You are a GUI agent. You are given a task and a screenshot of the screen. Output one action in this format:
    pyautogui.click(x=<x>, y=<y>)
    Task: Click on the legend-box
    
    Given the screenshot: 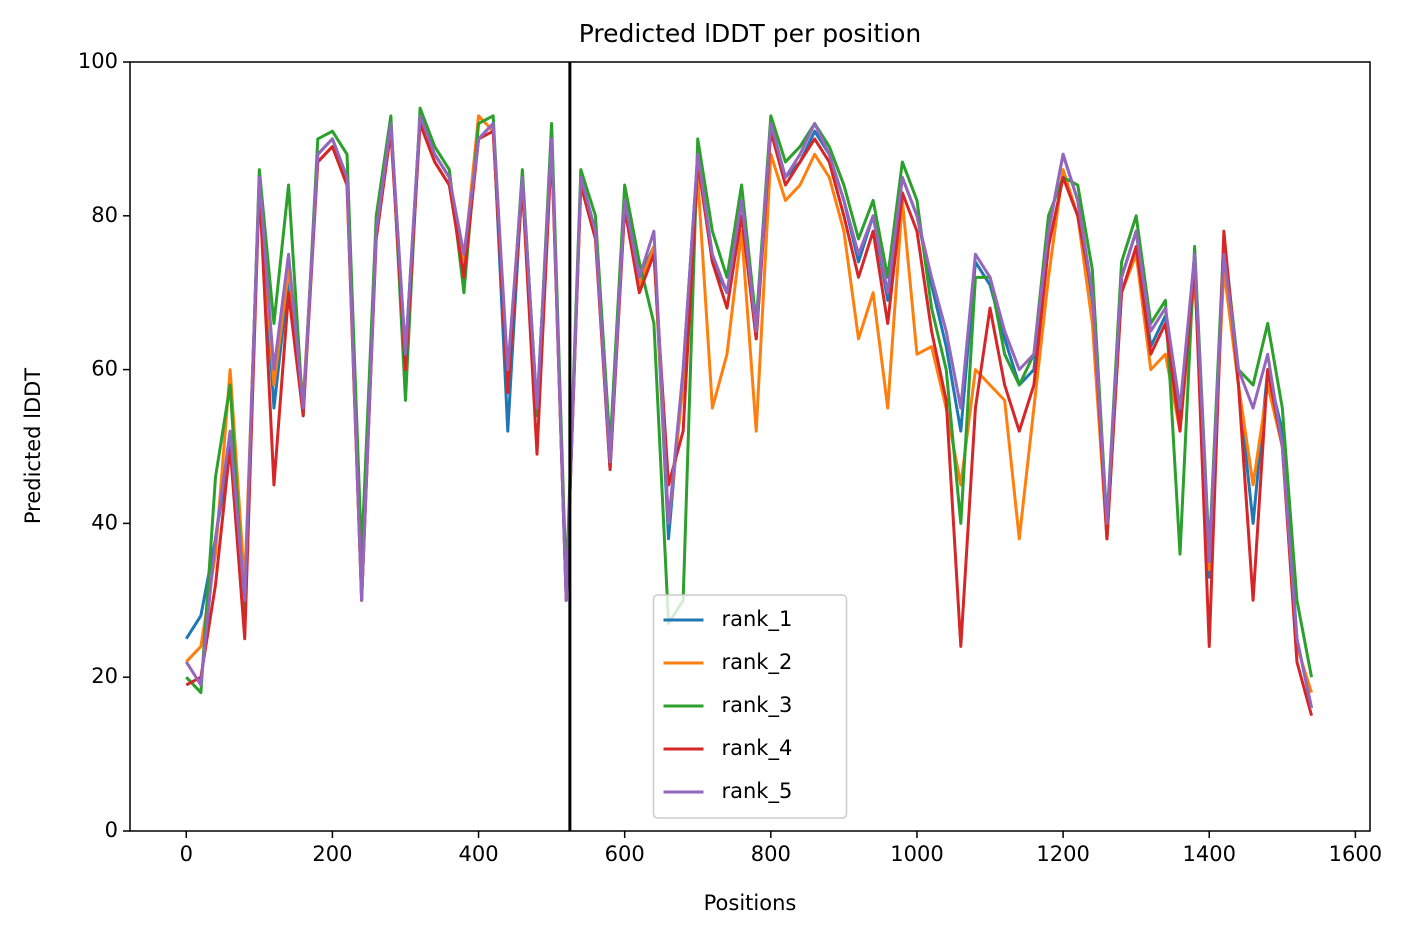 What is the action you would take?
    pyautogui.click(x=750, y=706)
    